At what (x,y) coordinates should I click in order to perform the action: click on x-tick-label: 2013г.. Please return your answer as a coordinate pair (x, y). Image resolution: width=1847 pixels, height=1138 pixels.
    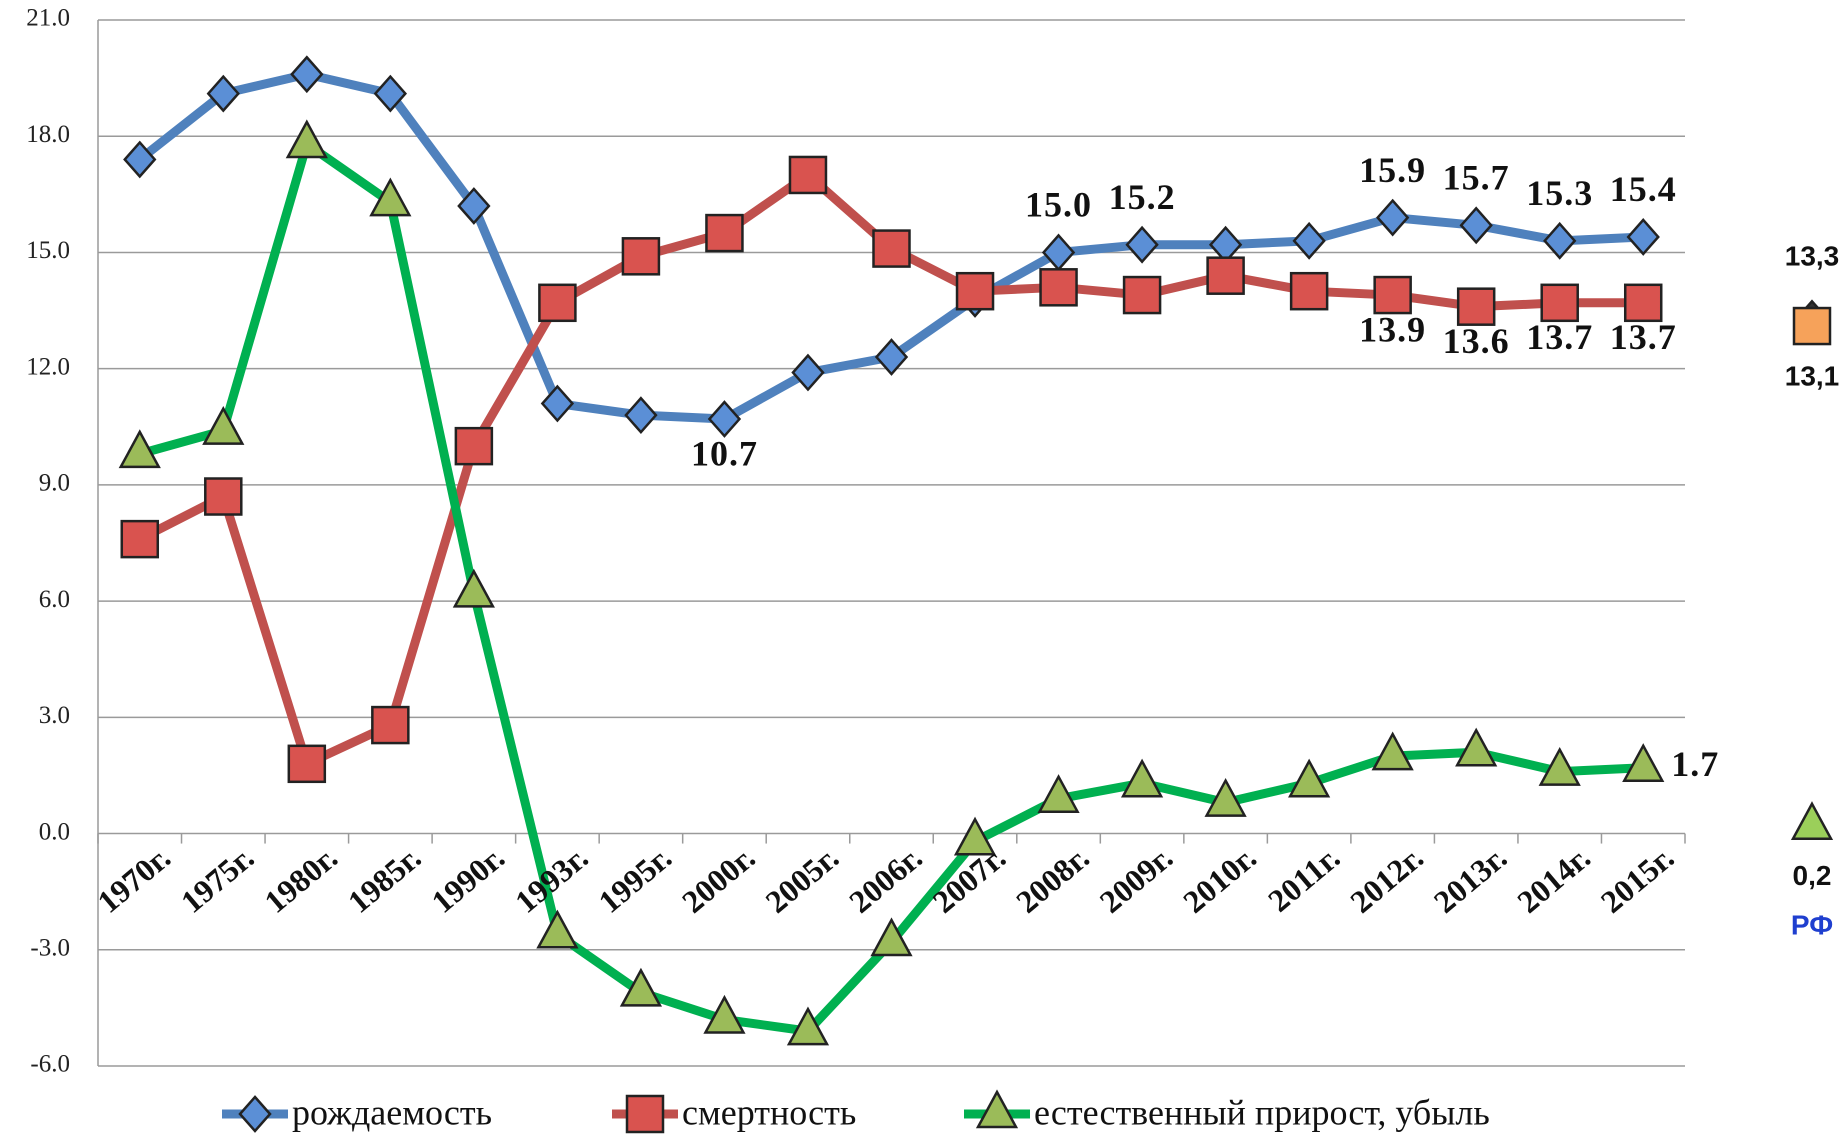
    Looking at the image, I should click on (1470, 879).